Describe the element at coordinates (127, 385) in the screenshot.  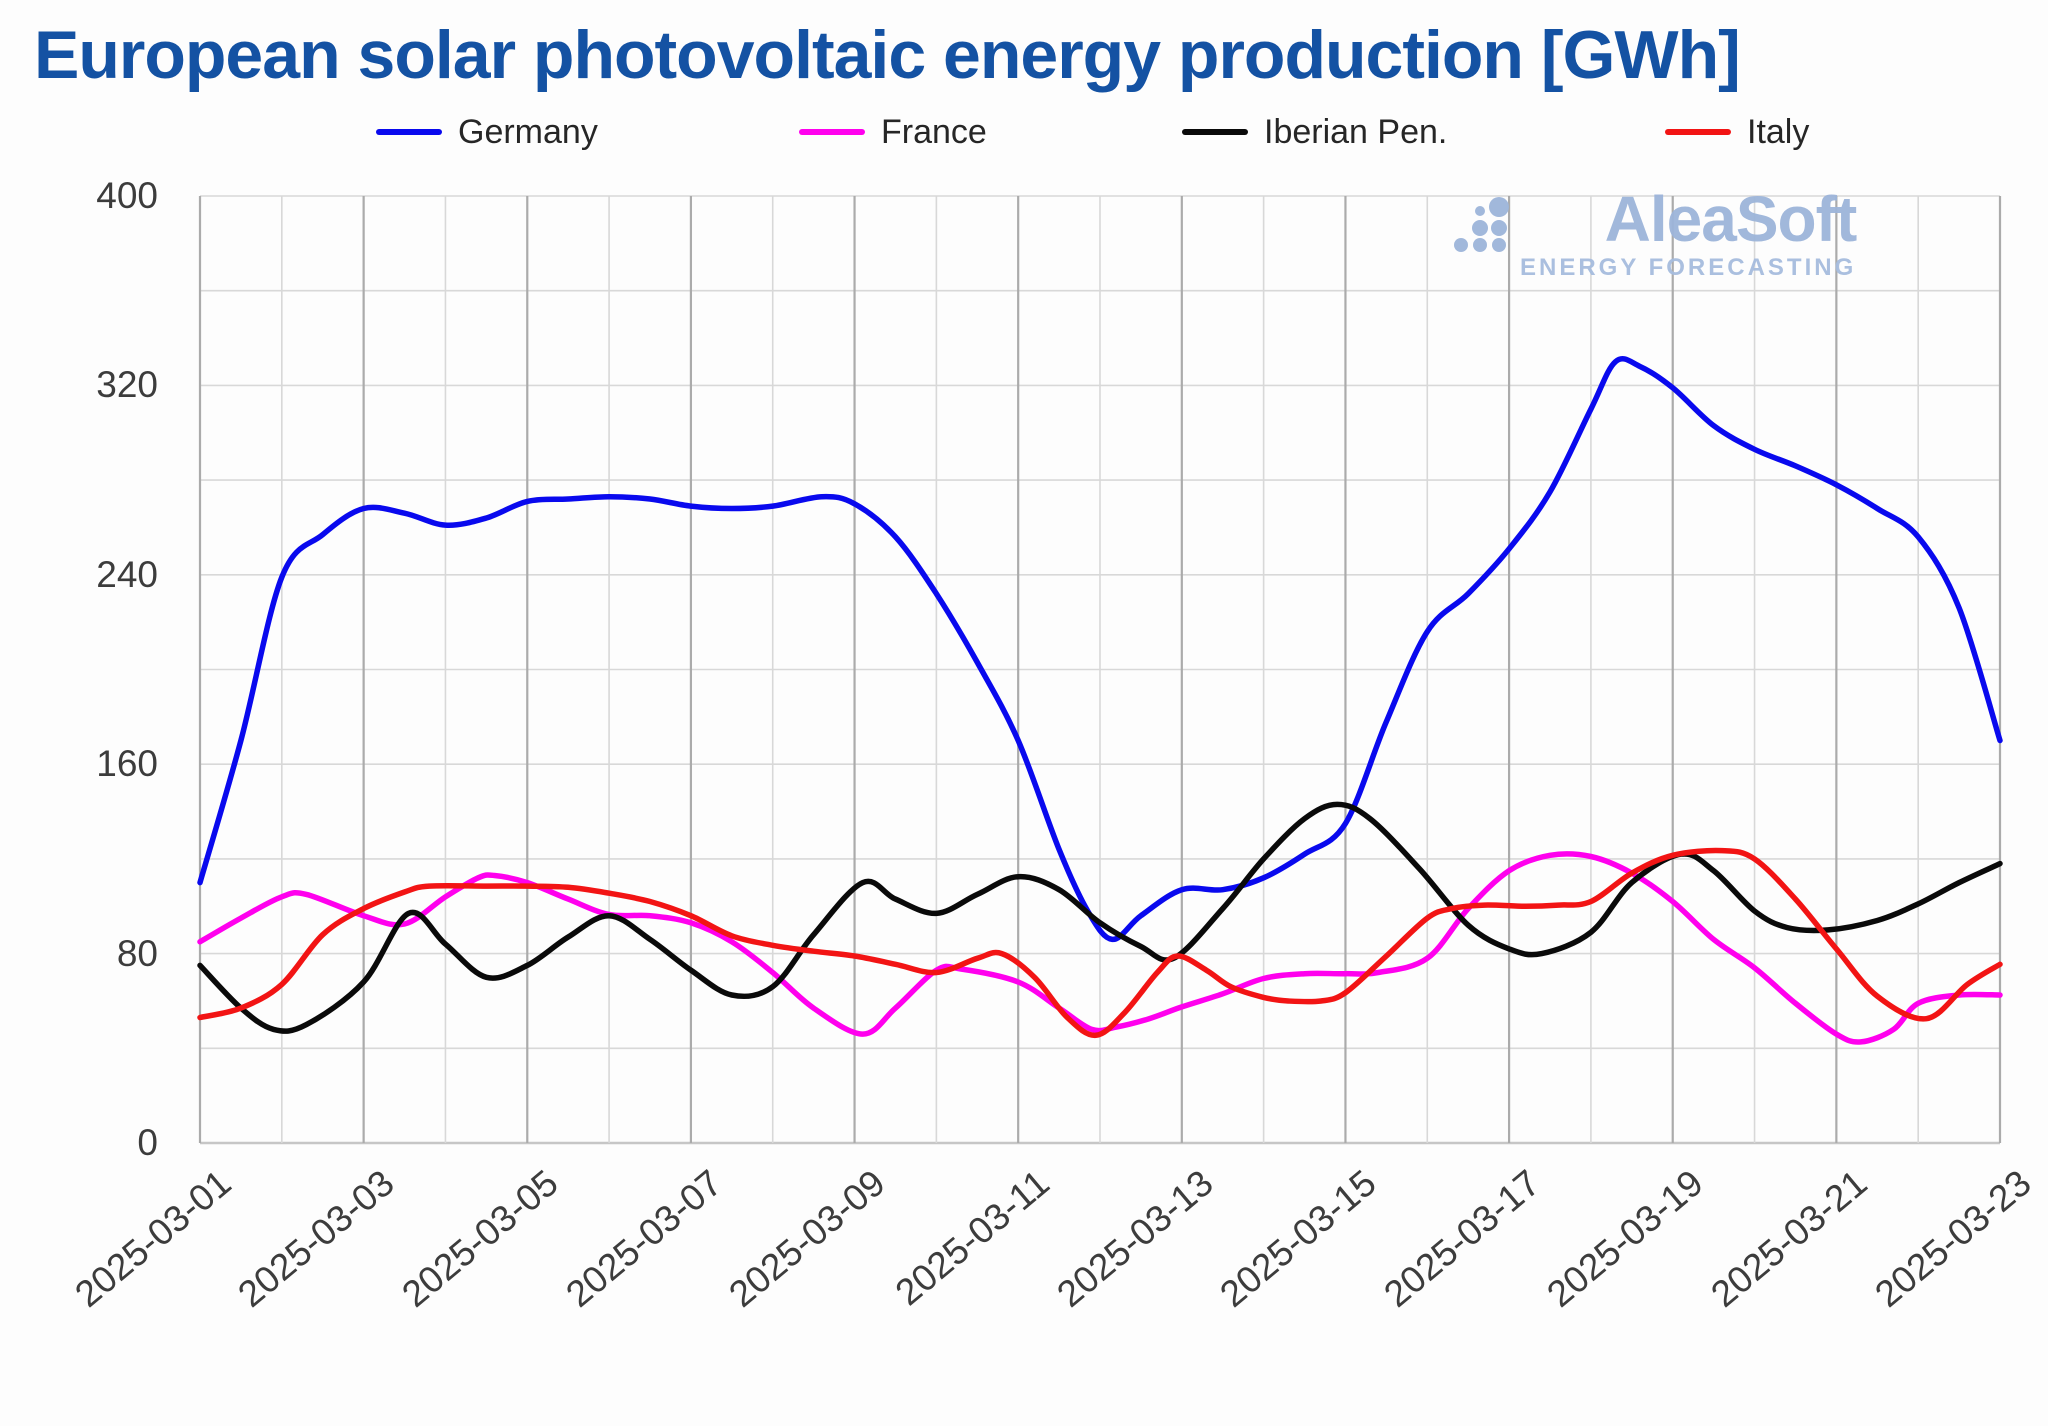
I see `y-tick-label-320: 320` at that location.